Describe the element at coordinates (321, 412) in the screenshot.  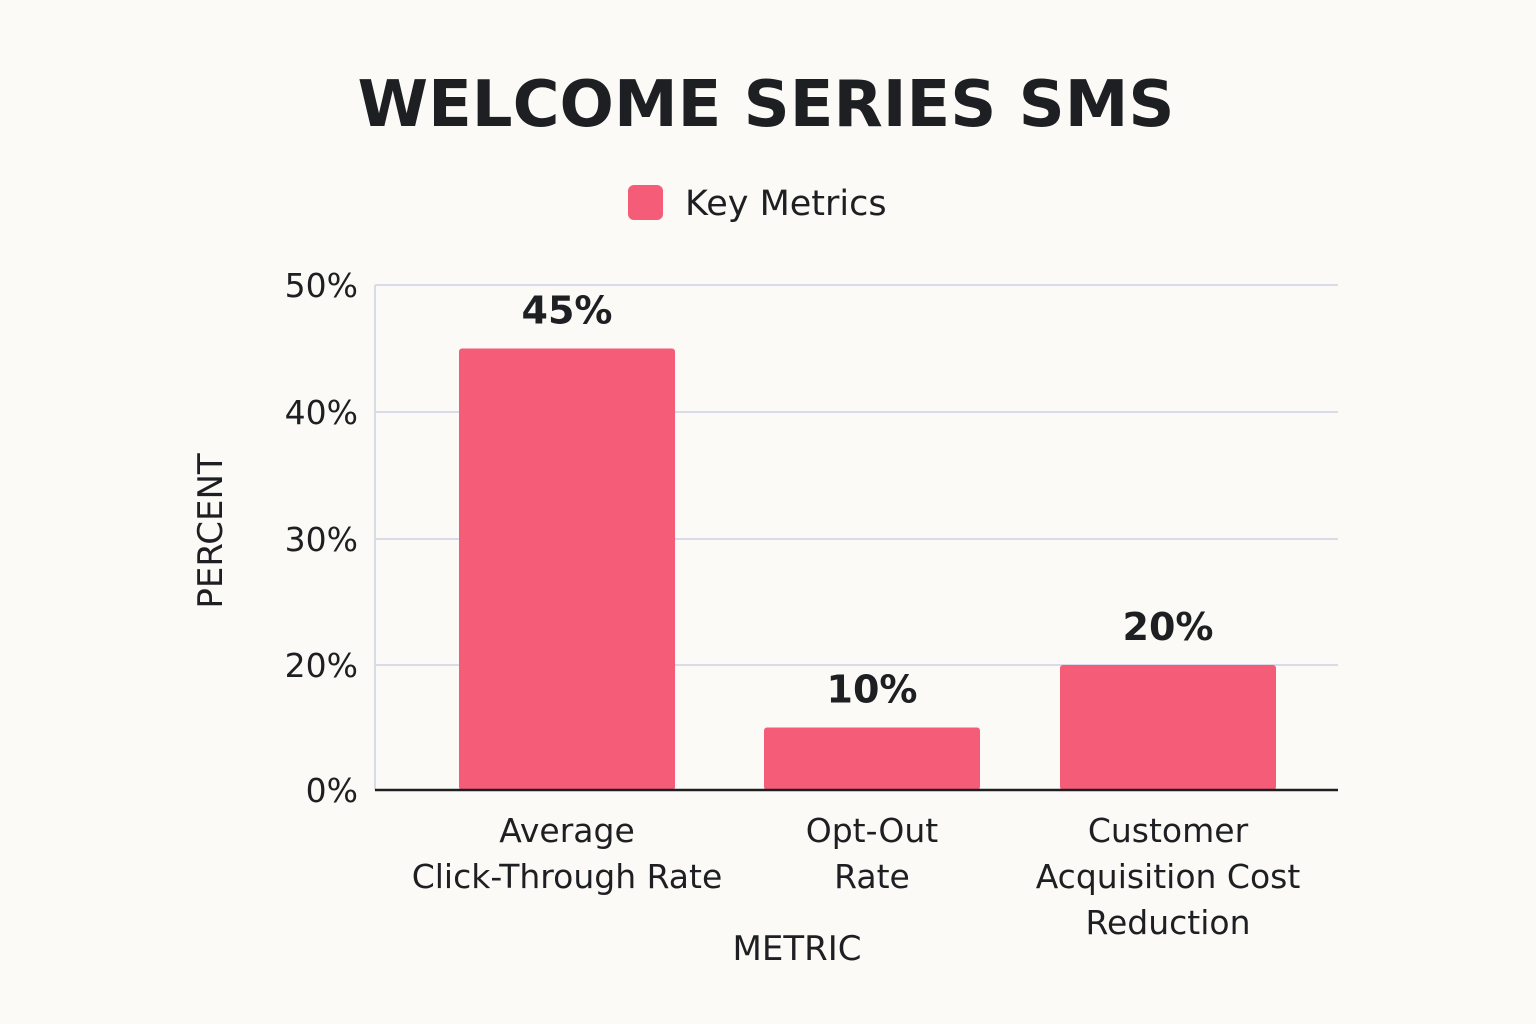
I see `y-tick-label: 40%` at that location.